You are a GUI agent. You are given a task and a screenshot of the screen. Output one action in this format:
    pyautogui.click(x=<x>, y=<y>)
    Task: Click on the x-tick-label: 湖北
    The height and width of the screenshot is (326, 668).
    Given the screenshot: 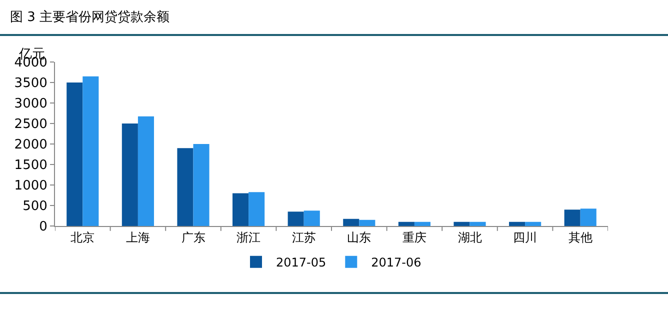 What is the action you would take?
    pyautogui.click(x=470, y=237)
    